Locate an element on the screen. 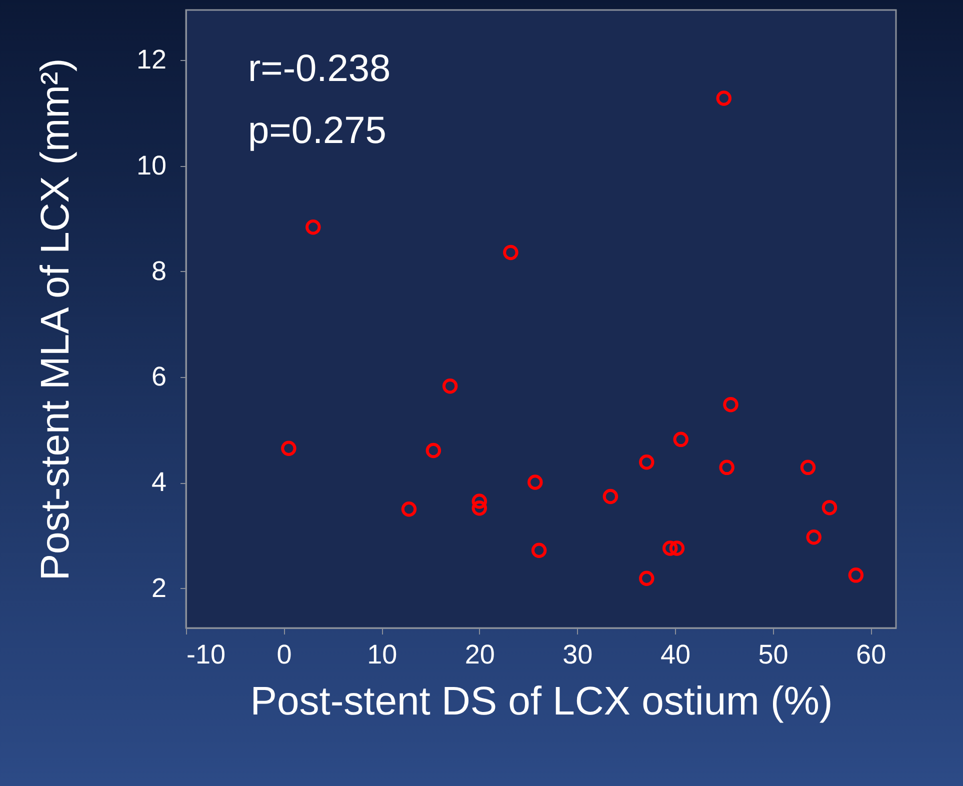 The width and height of the screenshot is (963, 786). y-tick-label: 10 is located at coordinates (151, 165).